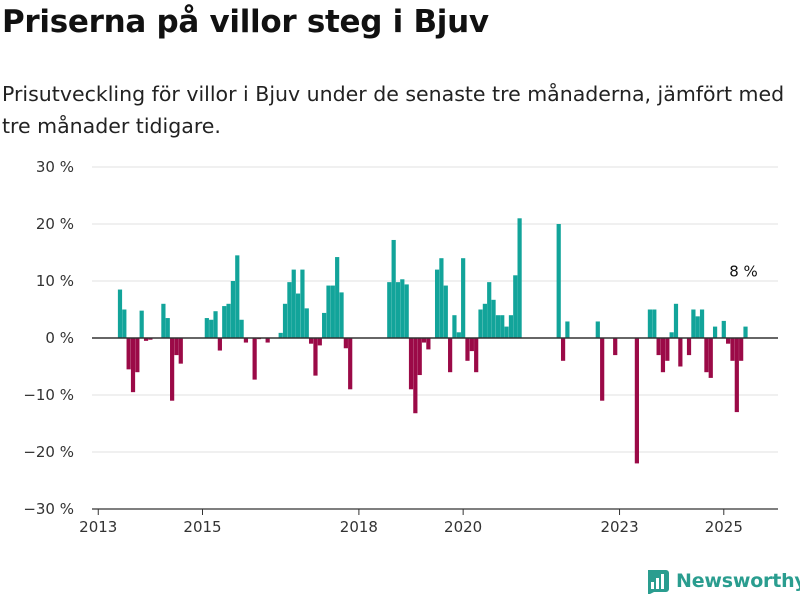 The image size is (800, 600). What do you see at coordinates (55, 224) in the screenshot?
I see `y-tick-label: 20 %` at bounding box center [55, 224].